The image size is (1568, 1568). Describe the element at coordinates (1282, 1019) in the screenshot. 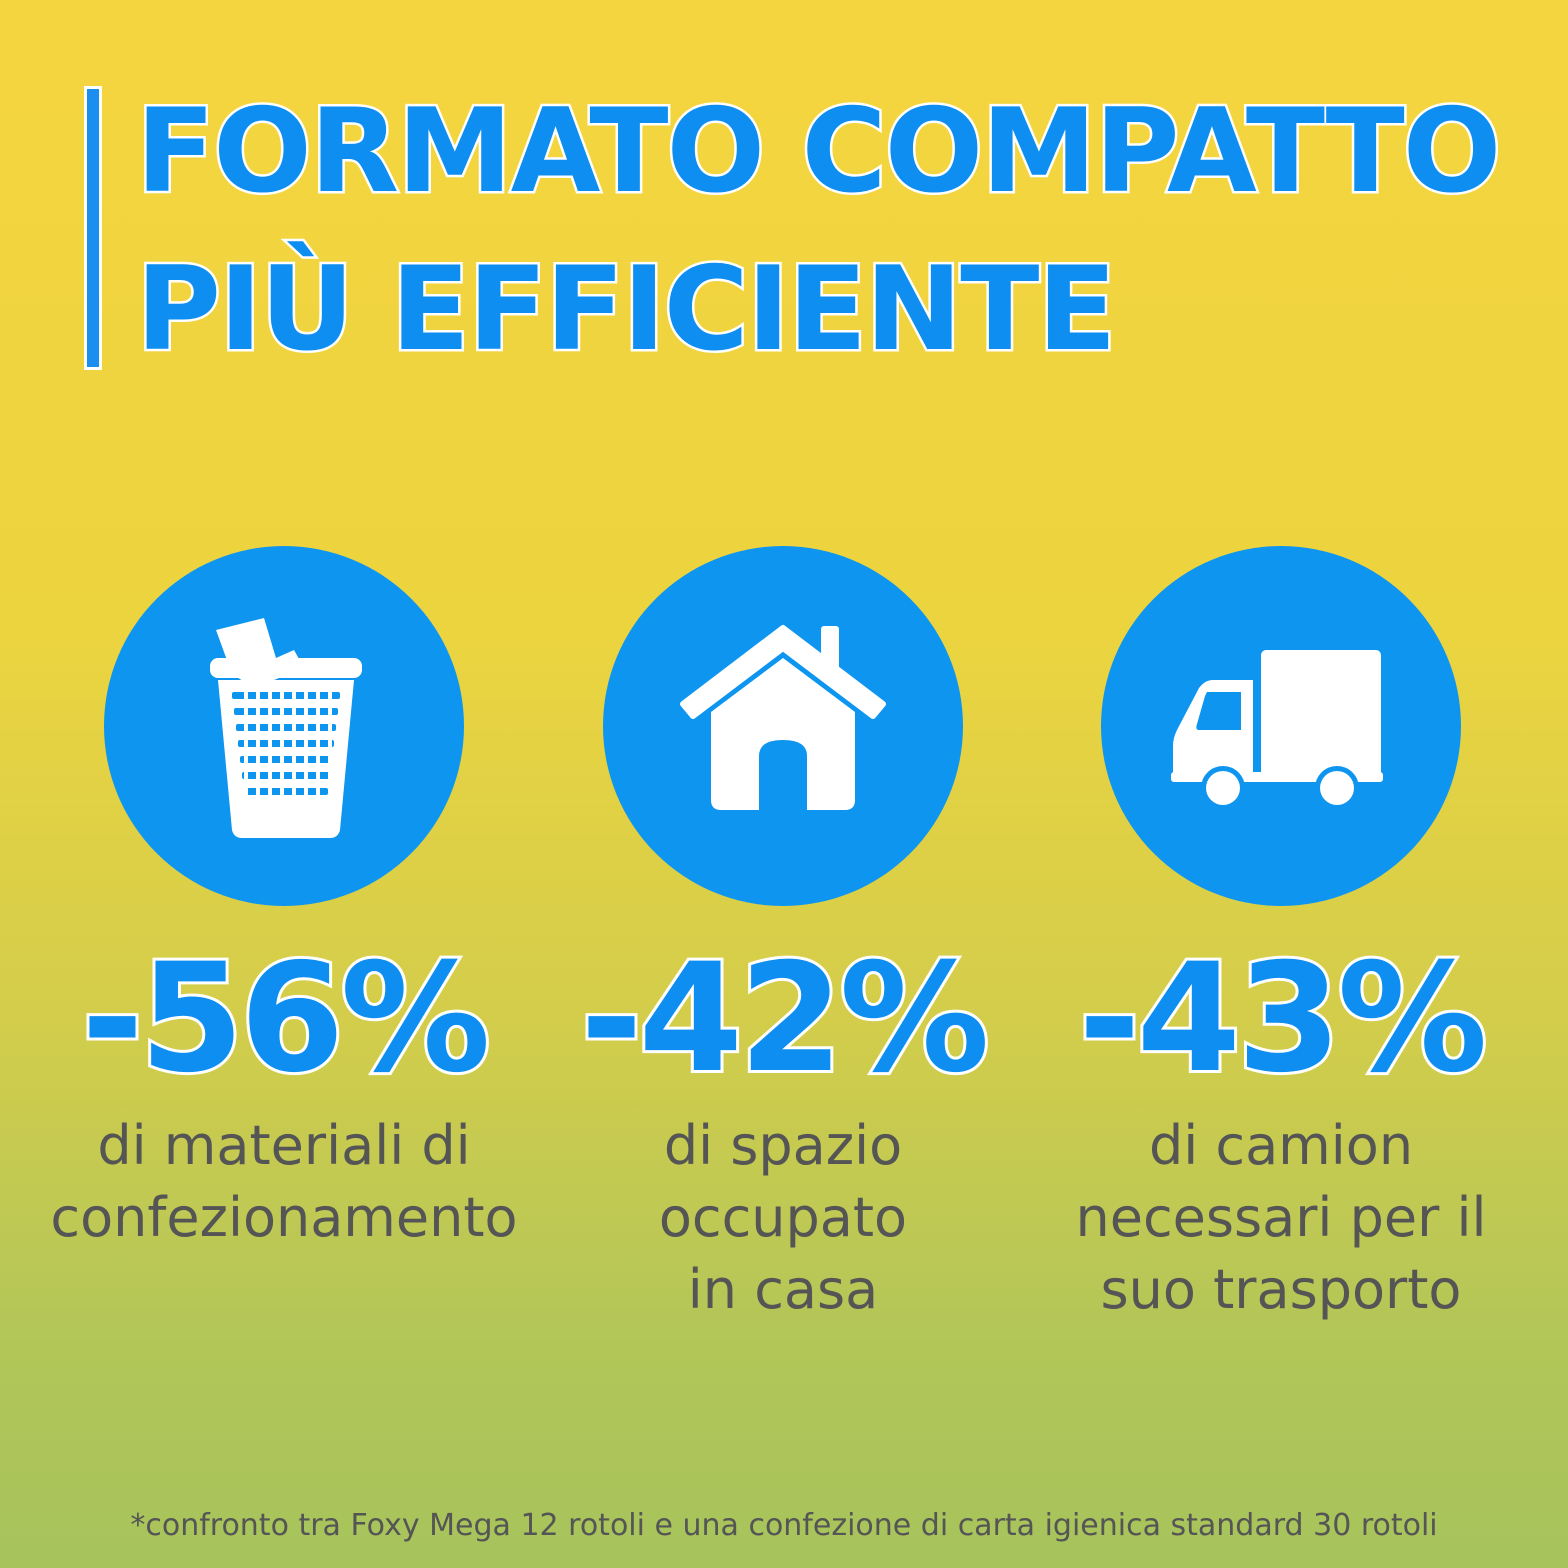

I see `stat-value-trucks: -43%` at that location.